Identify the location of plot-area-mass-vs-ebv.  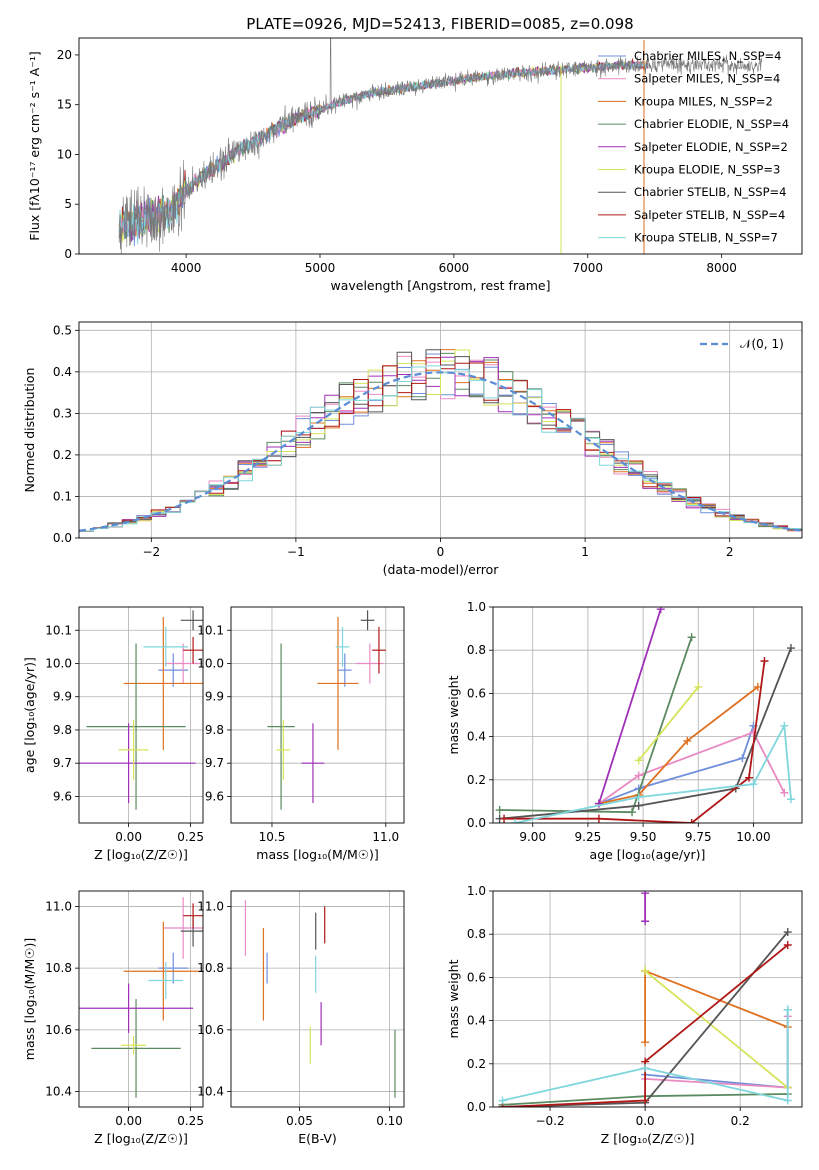
(317, 999).